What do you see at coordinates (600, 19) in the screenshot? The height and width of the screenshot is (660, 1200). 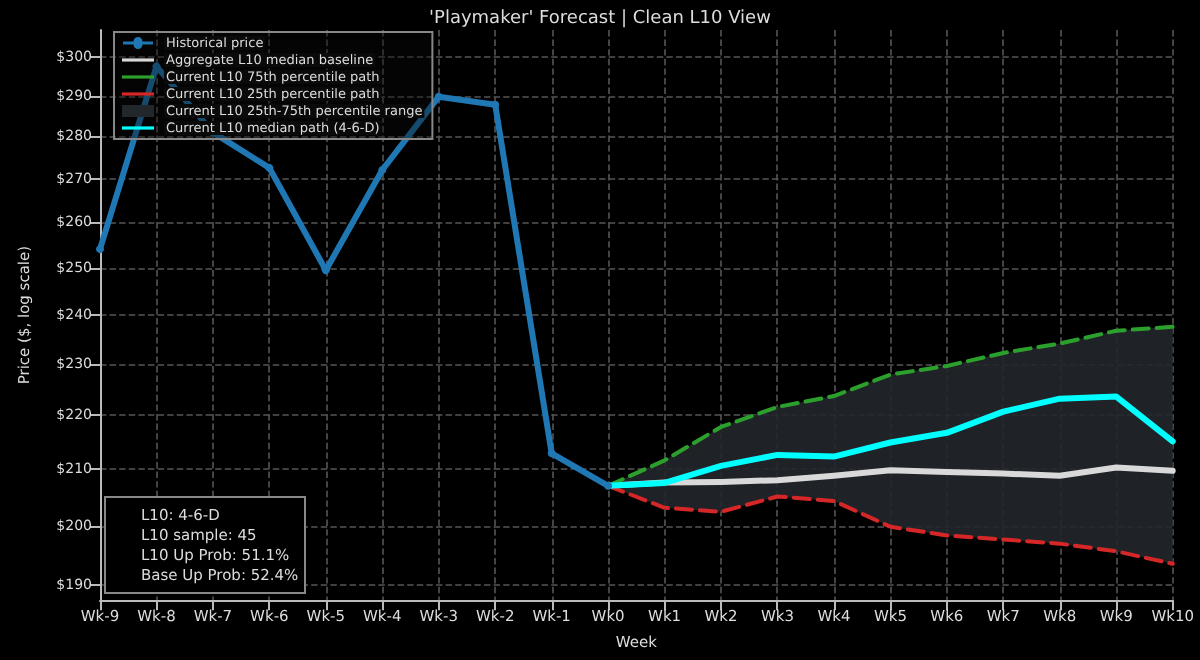 I see `chart-title: 'Playmaker' Forecast | Clean L10 View` at bounding box center [600, 19].